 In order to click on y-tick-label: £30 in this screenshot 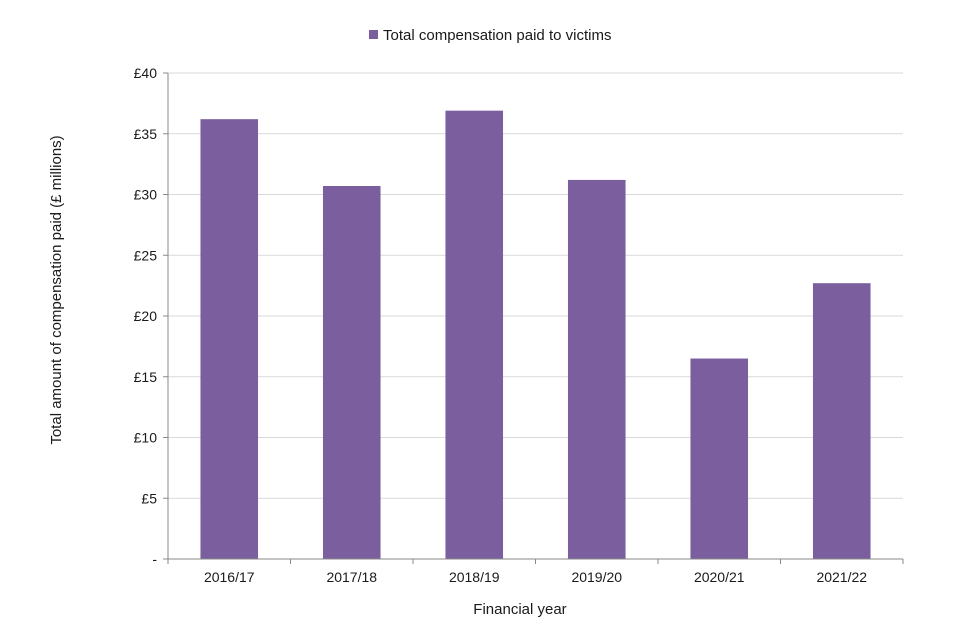, I will do `click(146, 195)`.